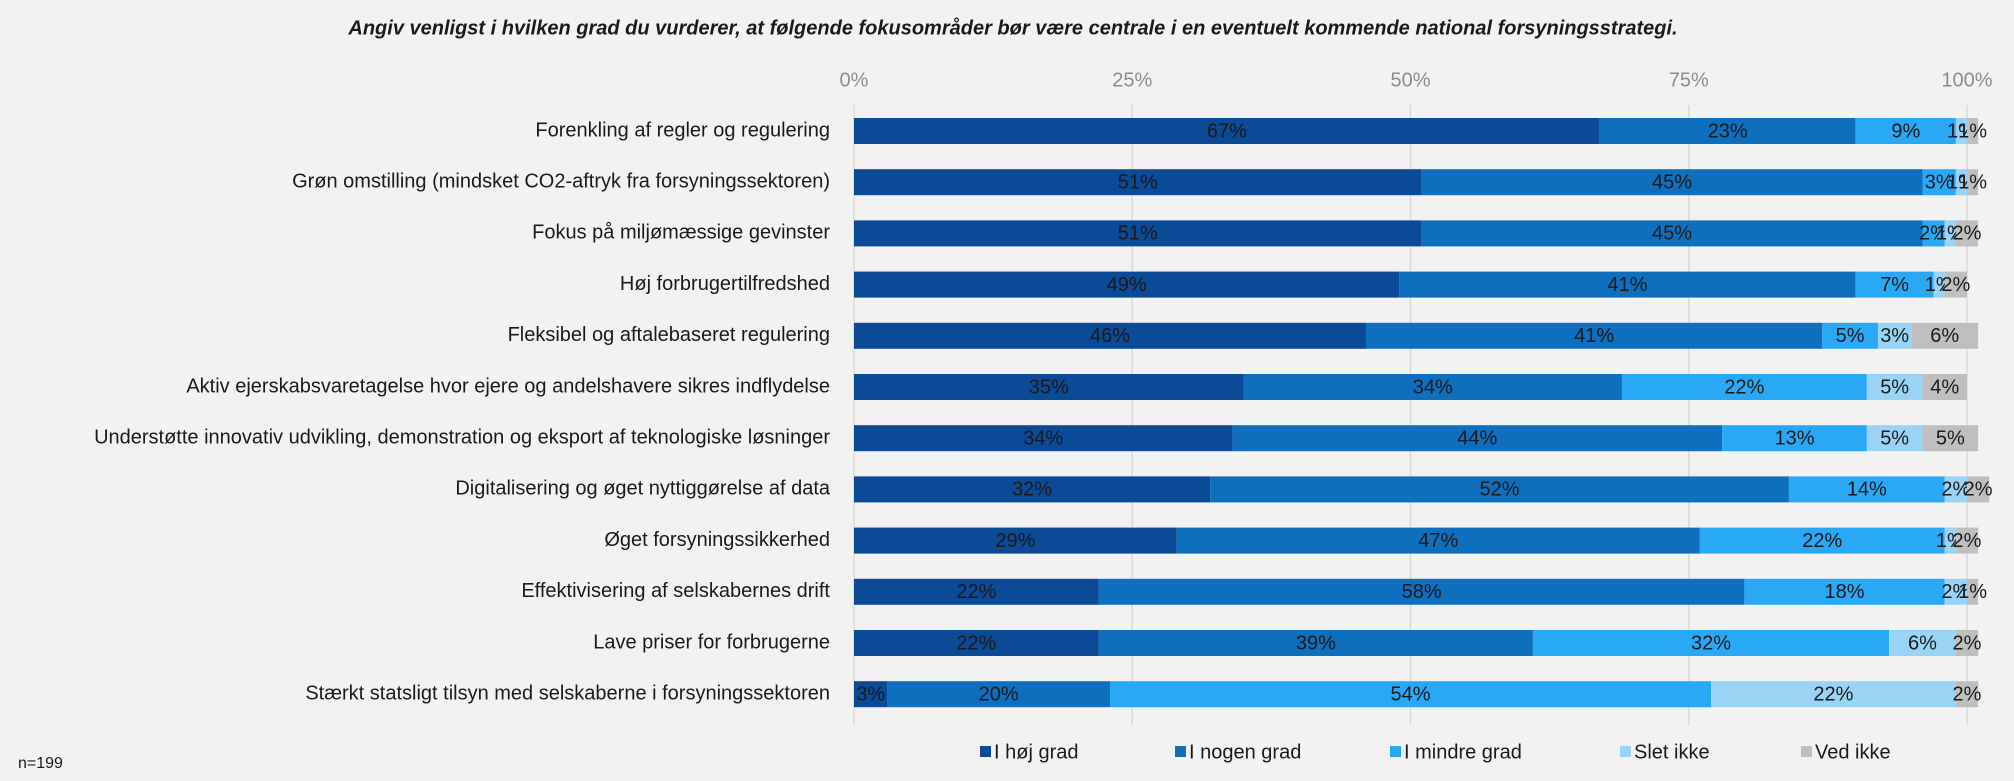 The width and height of the screenshot is (2014, 781). I want to click on data-label: 52%, so click(1500, 490).